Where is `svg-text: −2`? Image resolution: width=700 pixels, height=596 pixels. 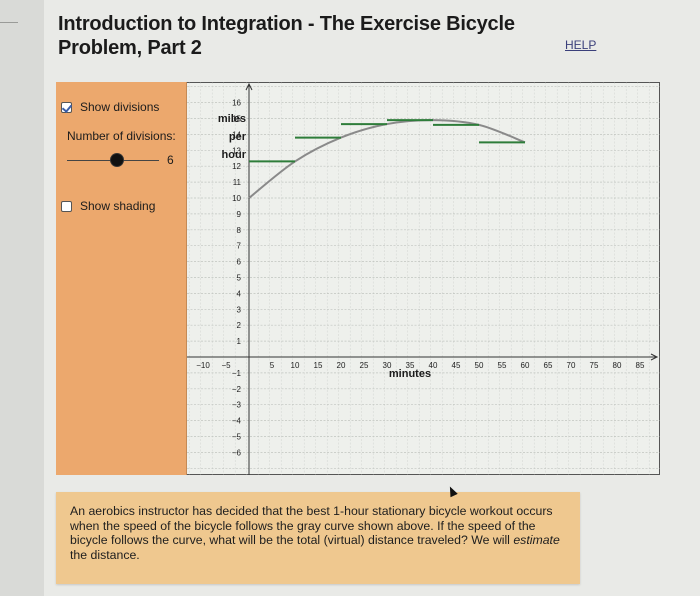 svg-text: −2 is located at coordinates (237, 389).